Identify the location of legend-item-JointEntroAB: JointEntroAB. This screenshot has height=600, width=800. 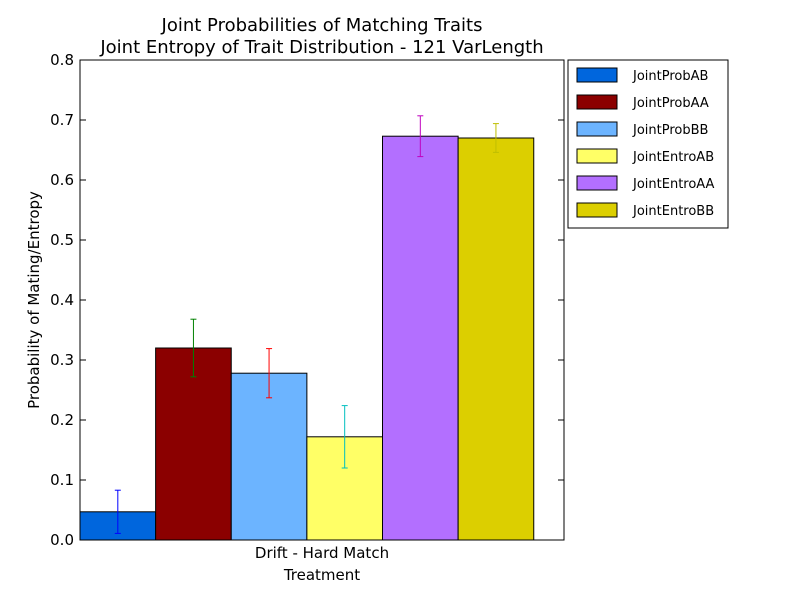
(645, 156).